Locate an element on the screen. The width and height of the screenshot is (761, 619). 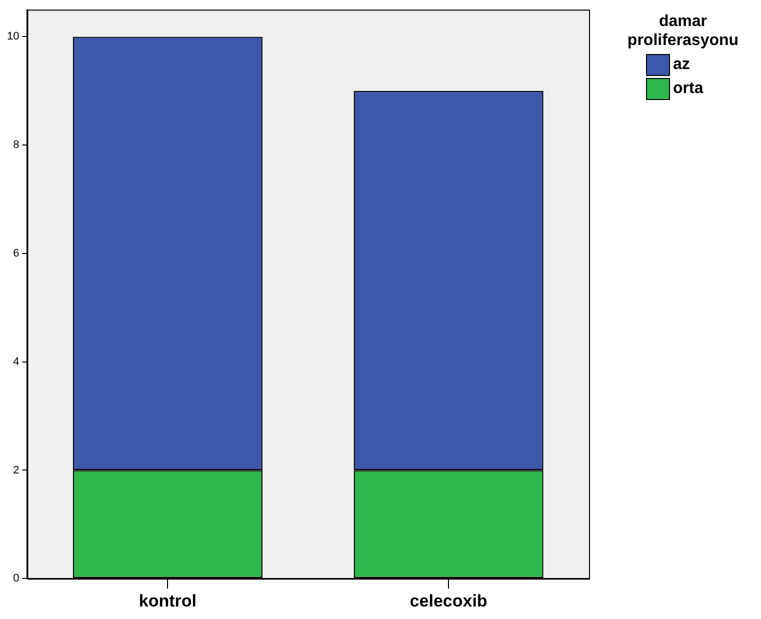
y-tick-label: 8 is located at coordinates (16, 145).